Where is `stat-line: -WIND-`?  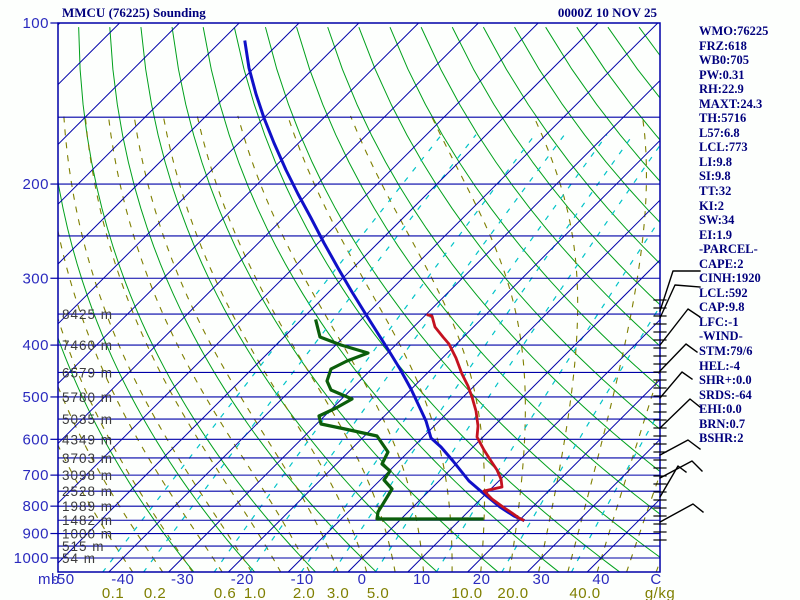 stat-line: -WIND- is located at coordinates (721, 336).